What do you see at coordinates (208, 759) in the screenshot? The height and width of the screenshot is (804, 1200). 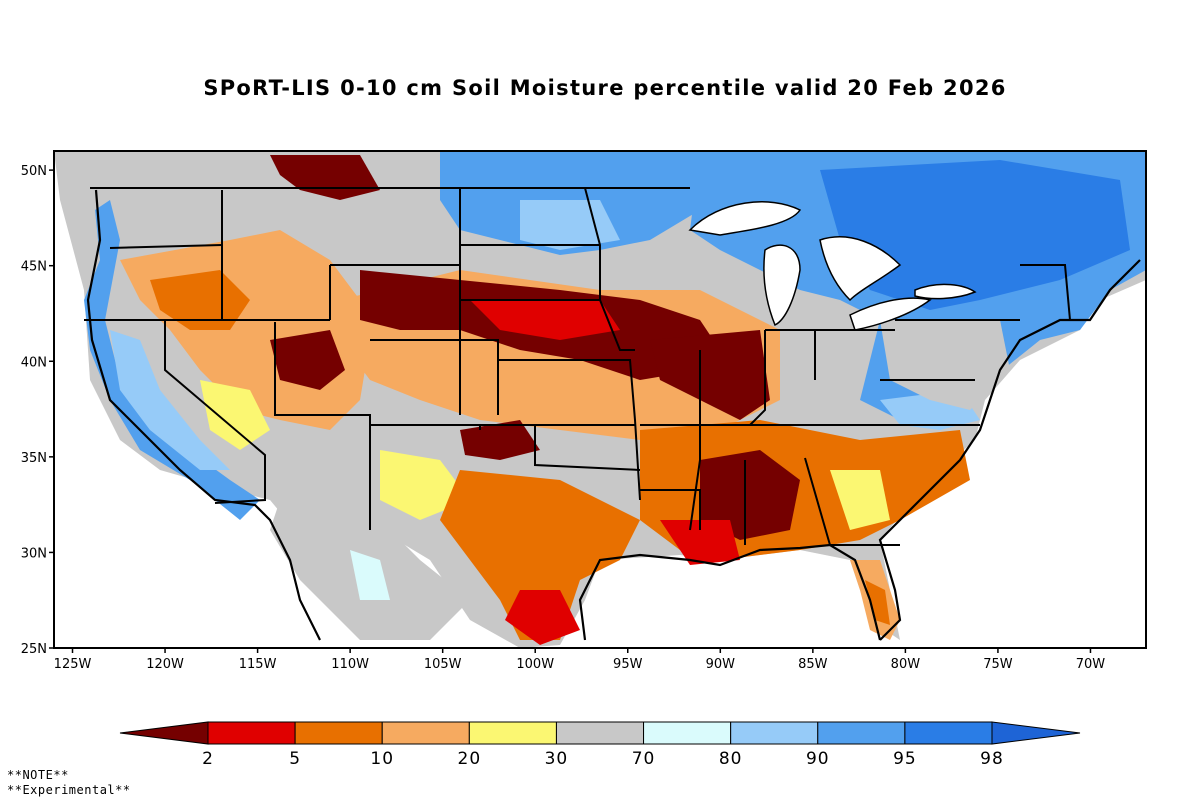 I see `legend-label: 2` at bounding box center [208, 759].